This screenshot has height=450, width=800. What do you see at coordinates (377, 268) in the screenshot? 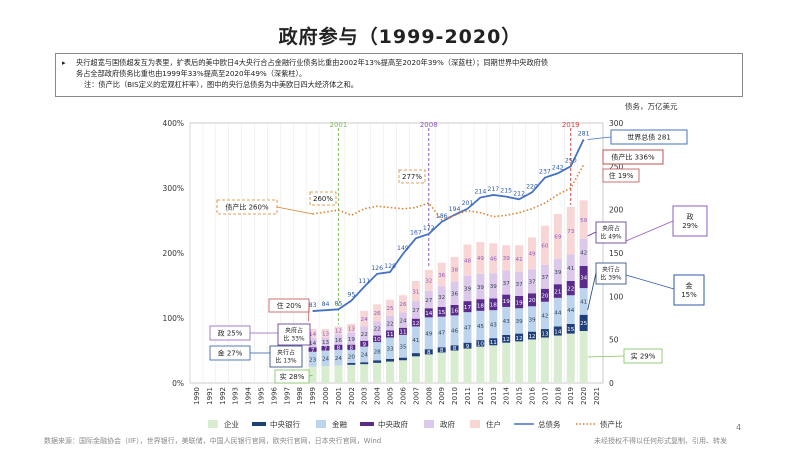
I see `total-value-label: 126` at bounding box center [377, 268].